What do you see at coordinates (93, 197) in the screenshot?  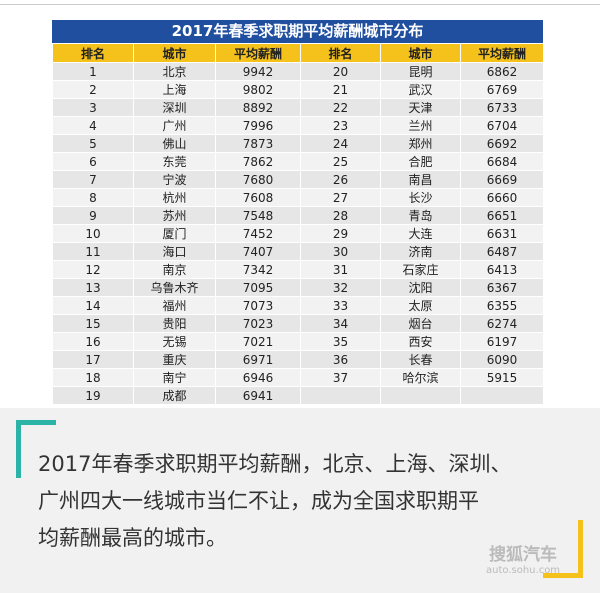 I see `cell: 8` at bounding box center [93, 197].